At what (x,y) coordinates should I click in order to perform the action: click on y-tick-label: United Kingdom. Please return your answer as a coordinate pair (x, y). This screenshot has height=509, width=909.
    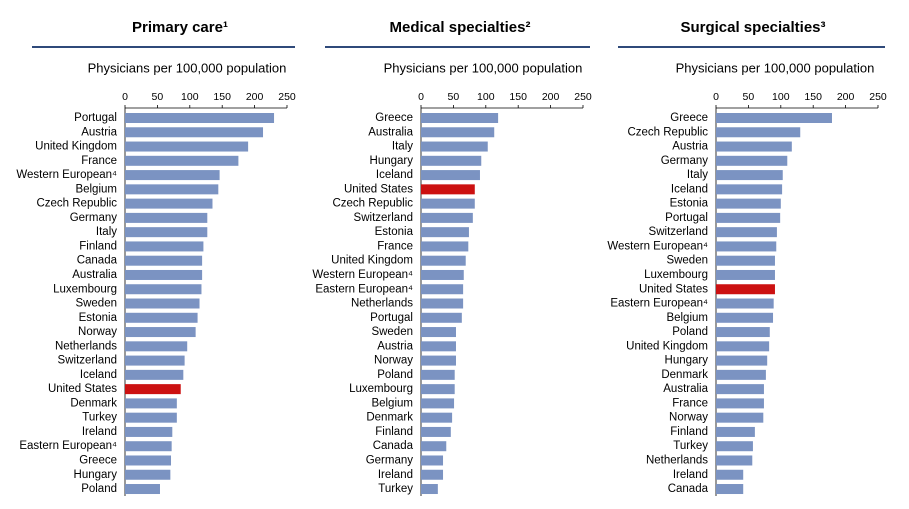
    Looking at the image, I should click on (76, 147).